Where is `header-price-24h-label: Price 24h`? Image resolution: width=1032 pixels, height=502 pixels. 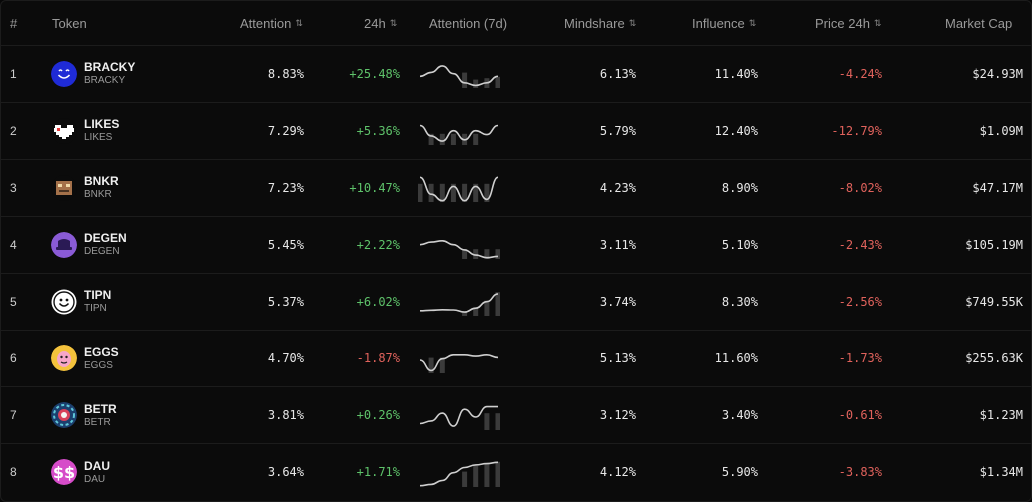
header-price-24h-label: Price 24h is located at coordinates (842, 23).